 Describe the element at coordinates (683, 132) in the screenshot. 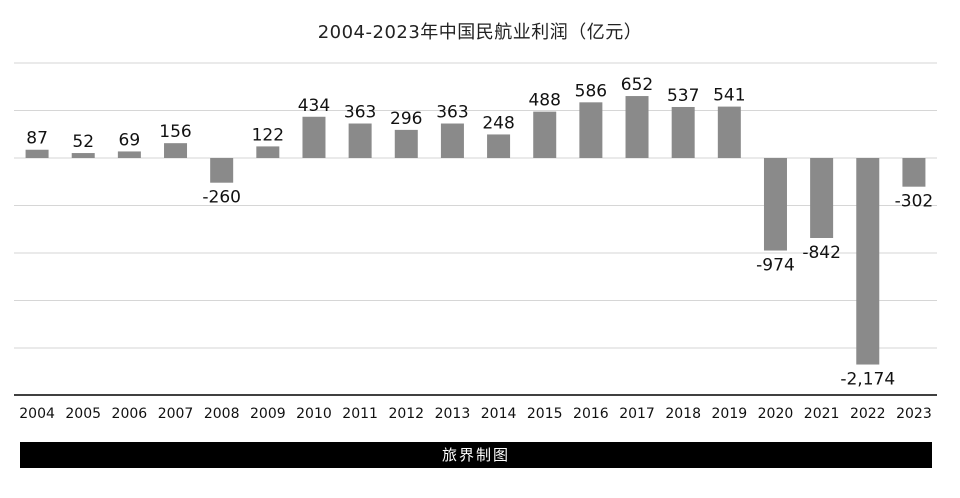

I see `bar-2018` at that location.